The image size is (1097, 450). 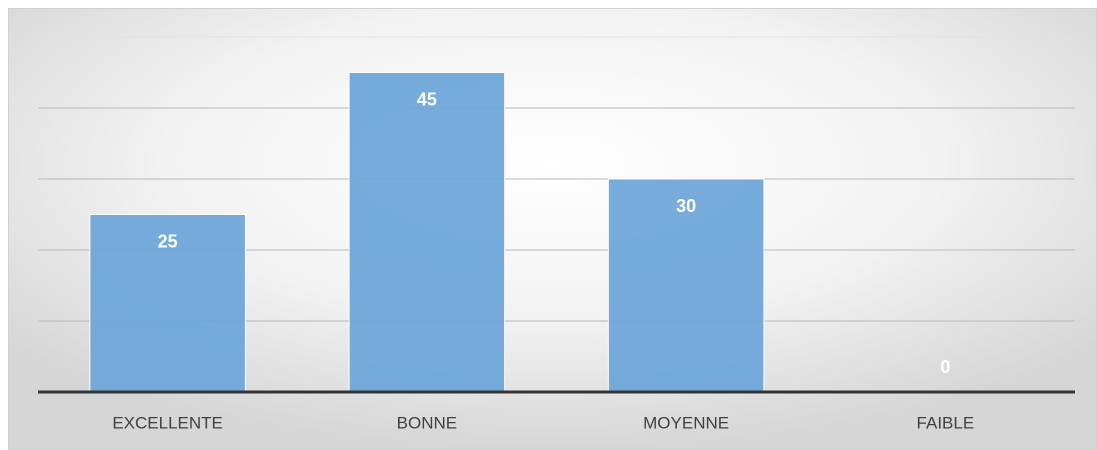 I want to click on x-tick-label: EXCELLENTE, so click(x=167, y=422).